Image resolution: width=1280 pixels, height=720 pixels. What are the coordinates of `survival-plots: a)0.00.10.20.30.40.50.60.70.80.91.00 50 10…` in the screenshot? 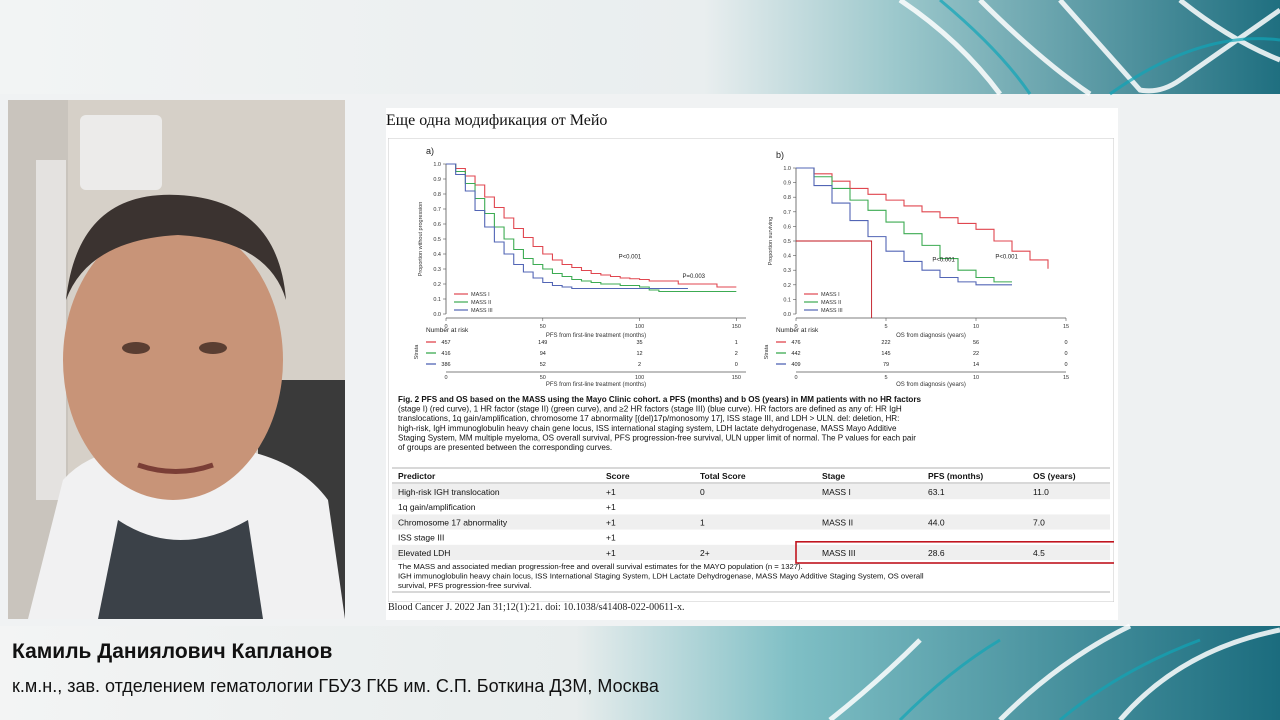 It's located at (743, 242).